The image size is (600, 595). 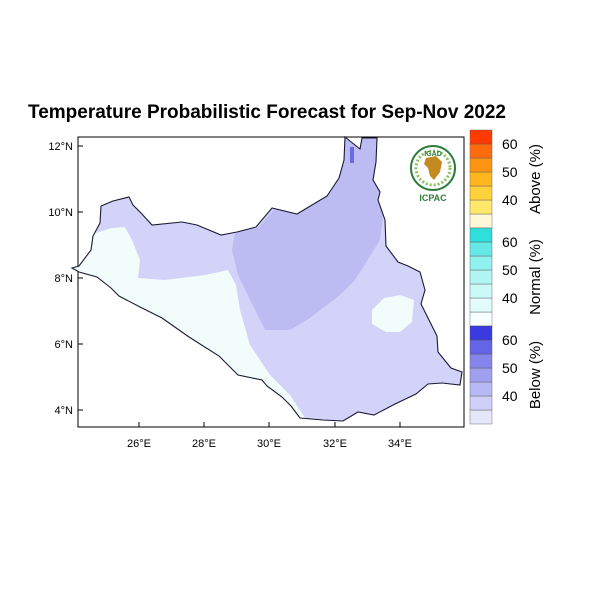 I want to click on small-region-patch, so click(x=352, y=155).